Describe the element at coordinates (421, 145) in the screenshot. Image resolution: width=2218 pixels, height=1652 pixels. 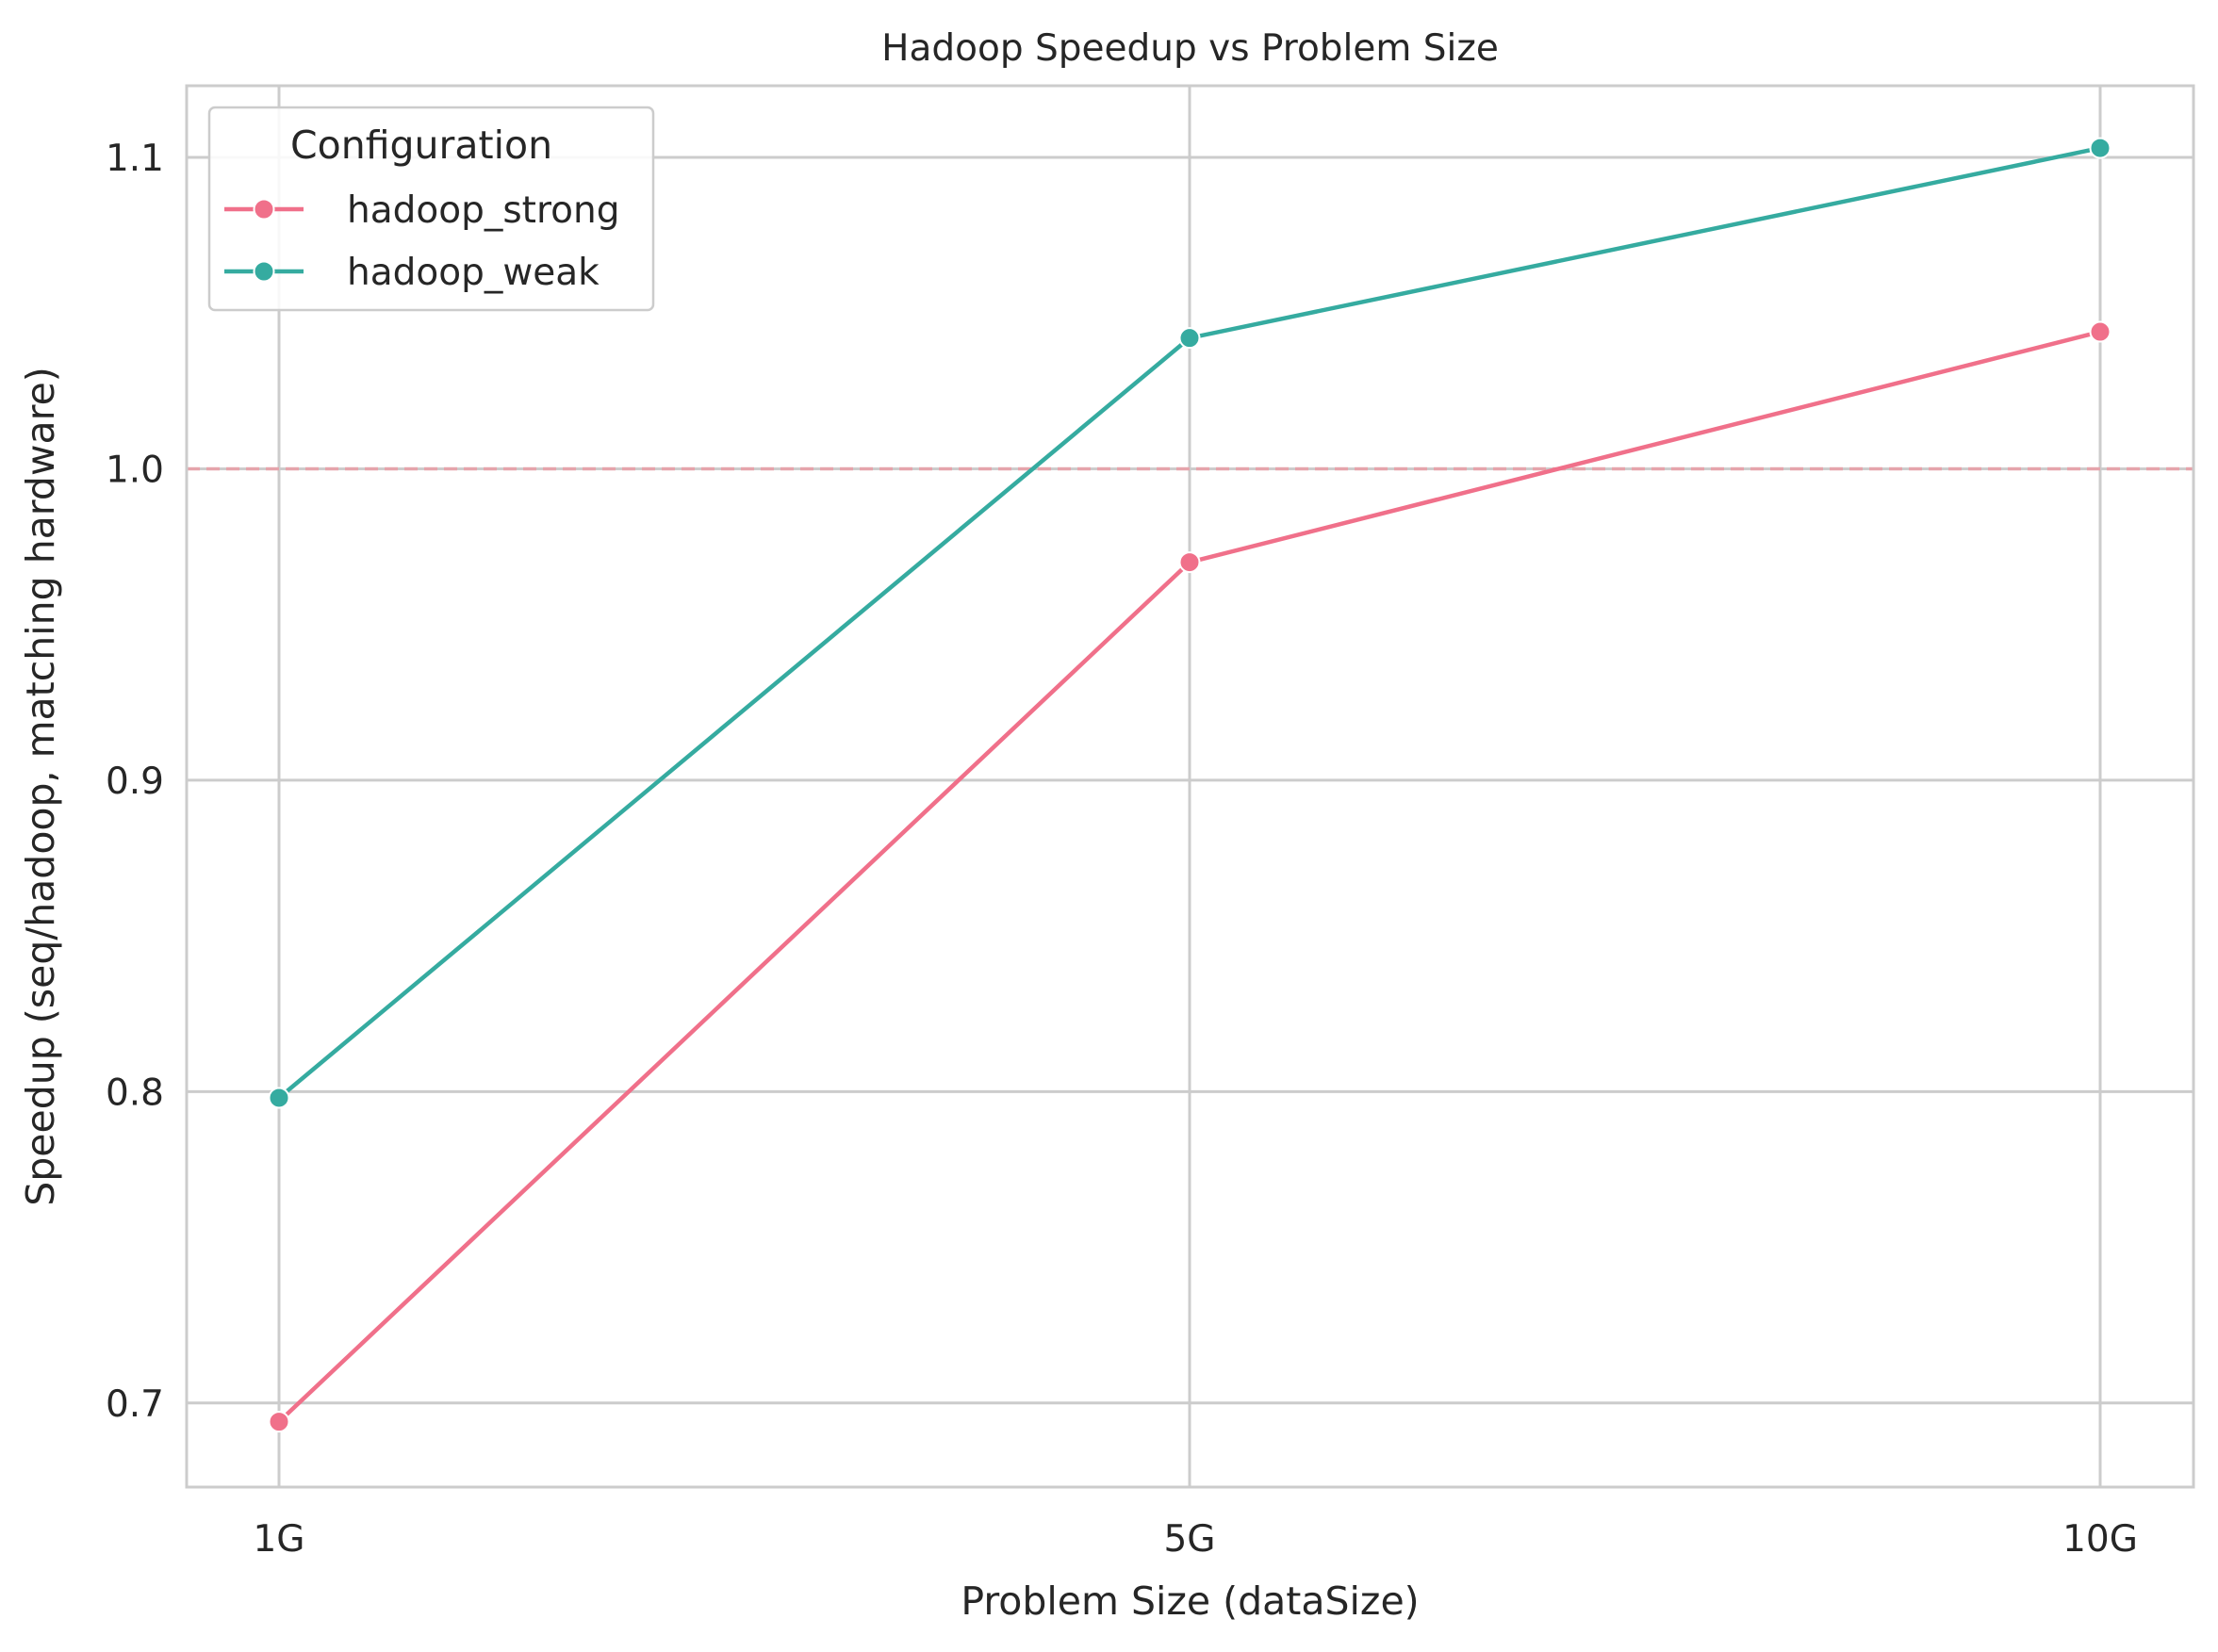
I see `legend-title: Configuration` at that location.